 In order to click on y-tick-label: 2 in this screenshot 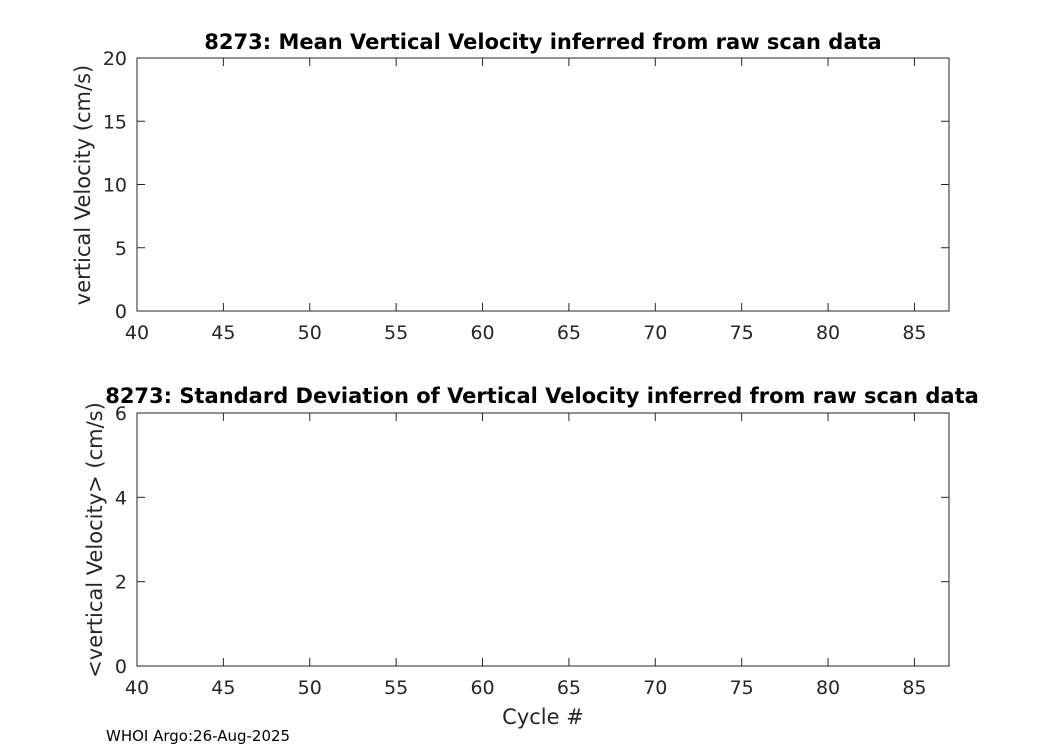, I will do `click(121, 583)`.